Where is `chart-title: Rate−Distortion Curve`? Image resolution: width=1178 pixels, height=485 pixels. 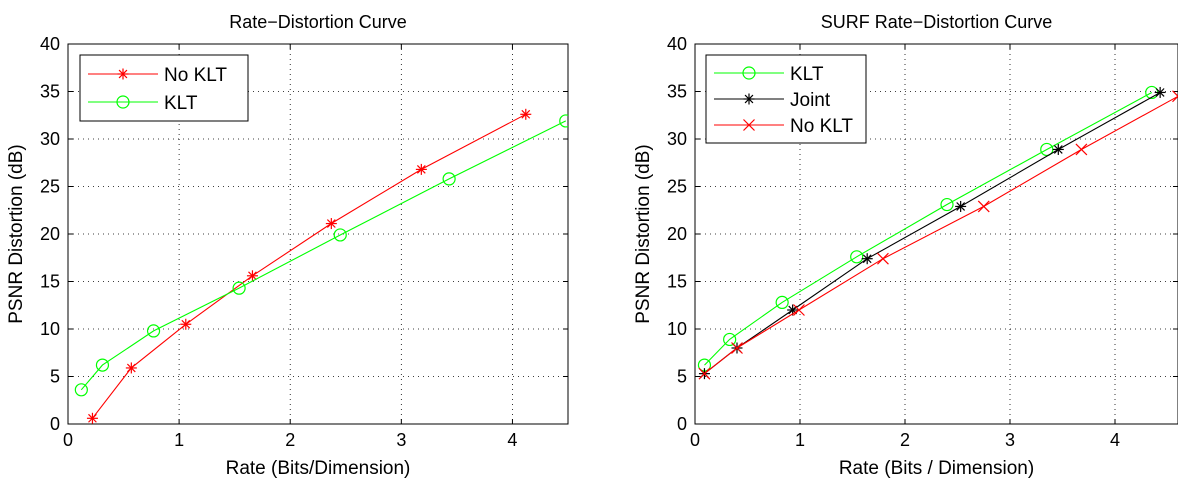 chart-title: Rate−Distortion Curve is located at coordinates (318, 22).